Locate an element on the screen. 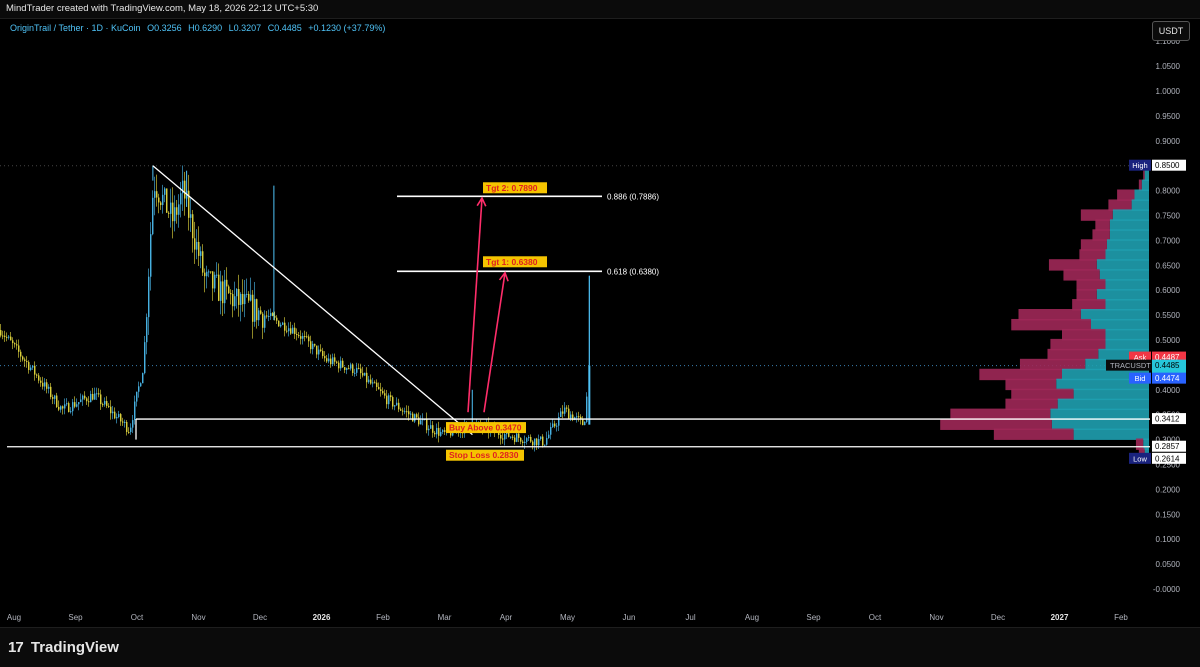  high-price-label-tag-bg is located at coordinates (1140, 165).